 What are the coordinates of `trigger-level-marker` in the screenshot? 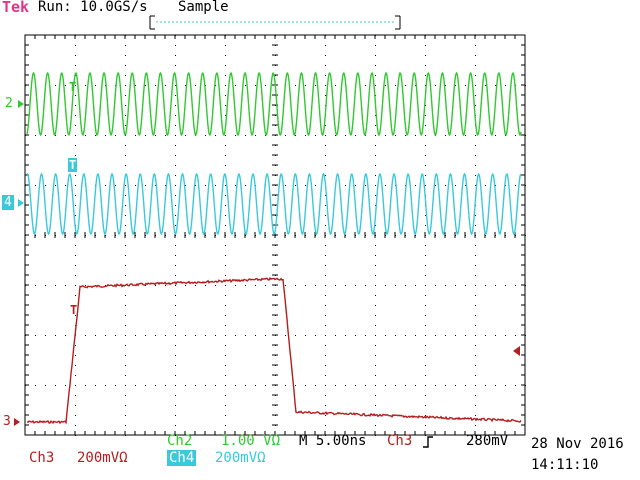 It's located at (516, 351).